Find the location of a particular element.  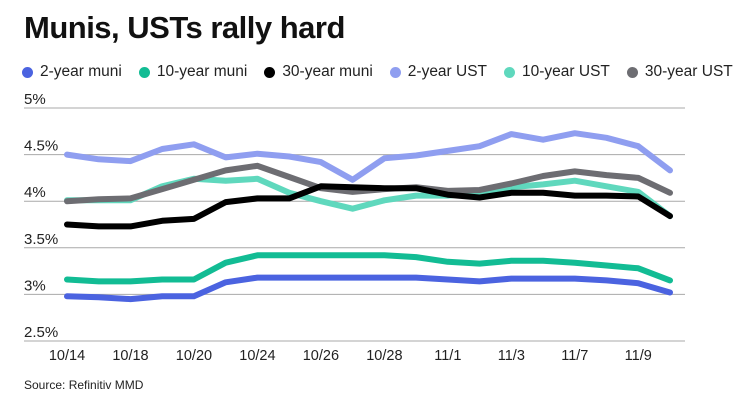

legend-label: 2-year UST is located at coordinates (447, 71).